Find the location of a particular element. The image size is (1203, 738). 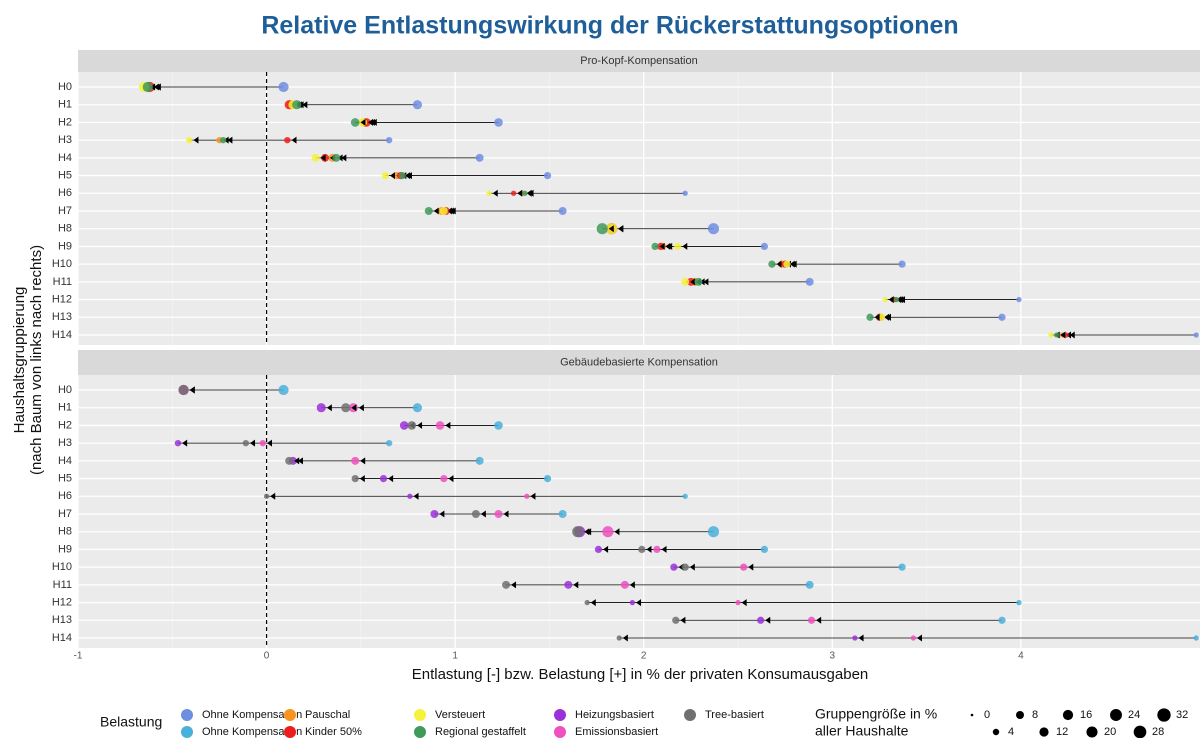

x-tick-label: 3 is located at coordinates (833, 656).